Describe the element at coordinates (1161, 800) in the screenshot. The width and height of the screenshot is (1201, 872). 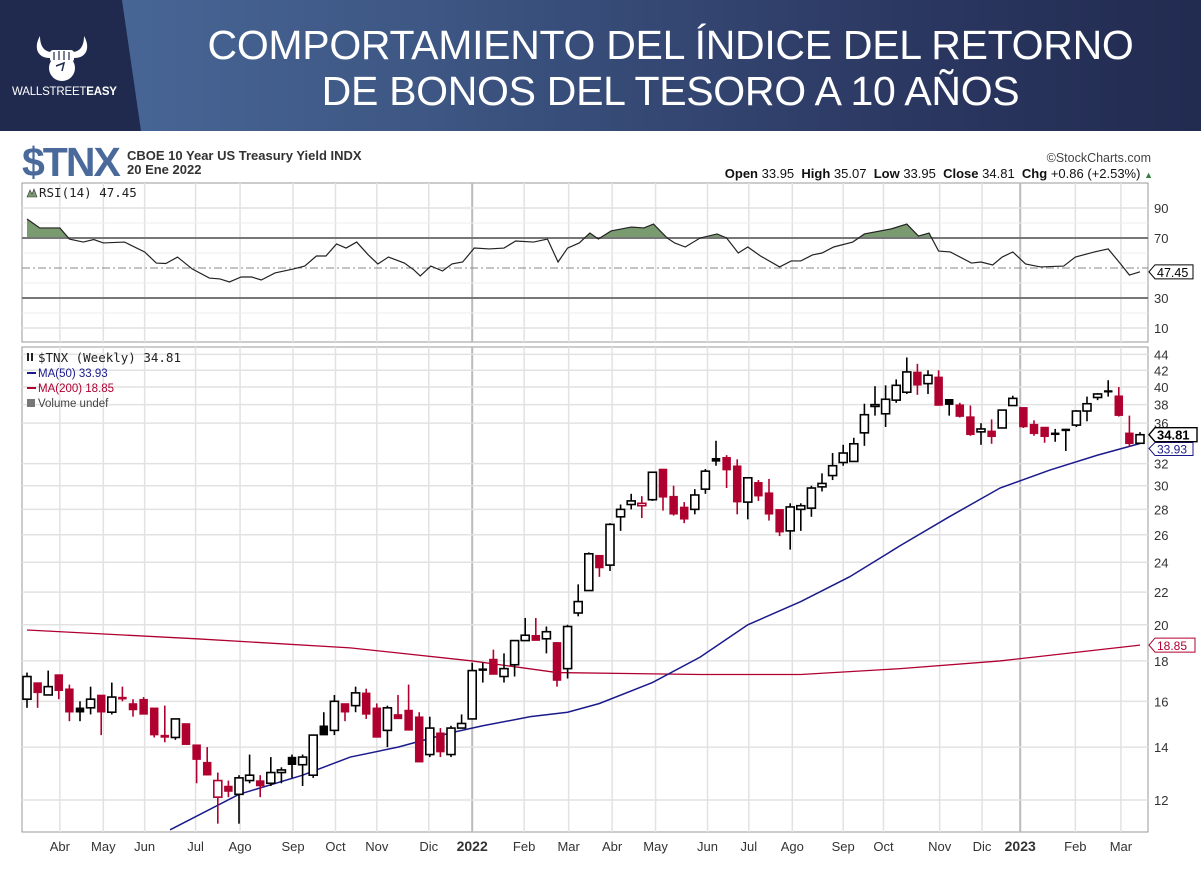
I see `y-axis-tick-label: 12` at that location.